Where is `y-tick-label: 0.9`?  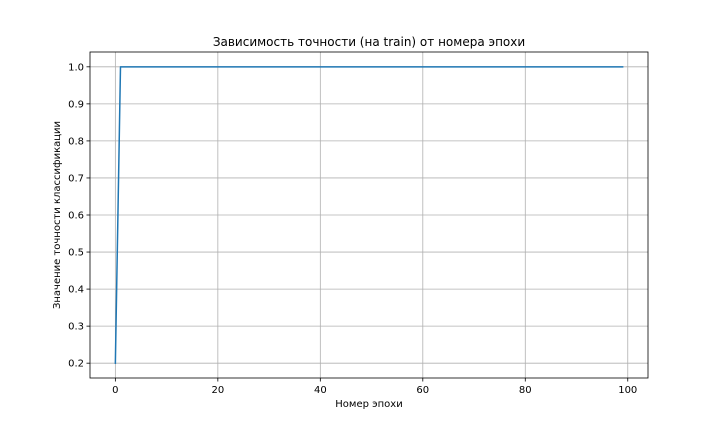 y-tick-label: 0.9 is located at coordinates (76, 104).